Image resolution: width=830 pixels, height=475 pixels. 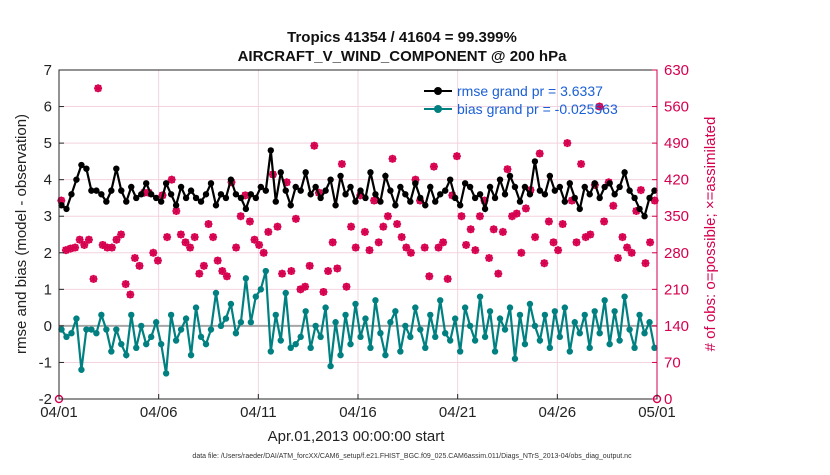 I want to click on y-axis-label-left: rmse and bias (model - observation), so click(x=21, y=234).